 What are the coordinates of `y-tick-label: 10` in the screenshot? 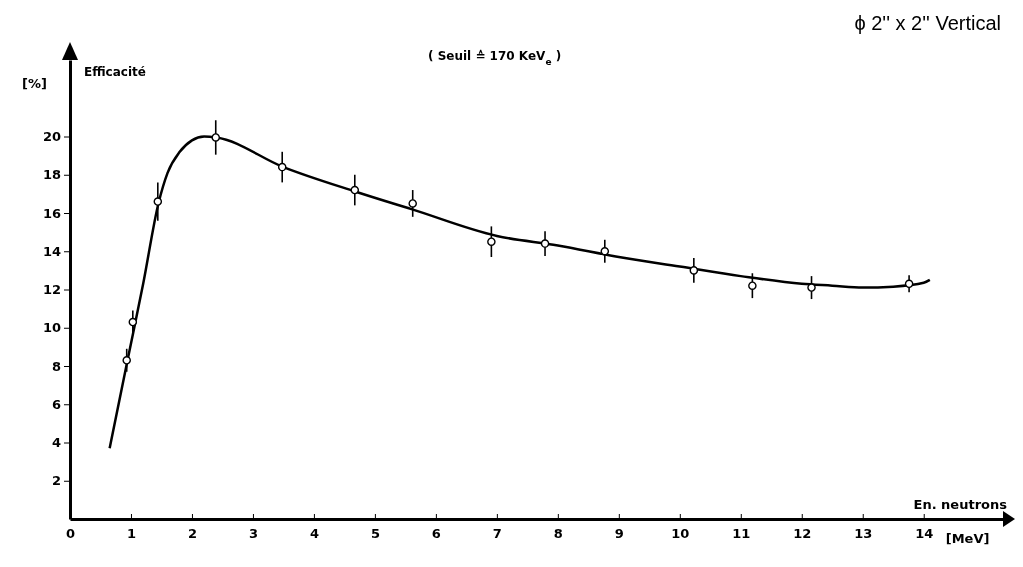 It's located at (51, 328).